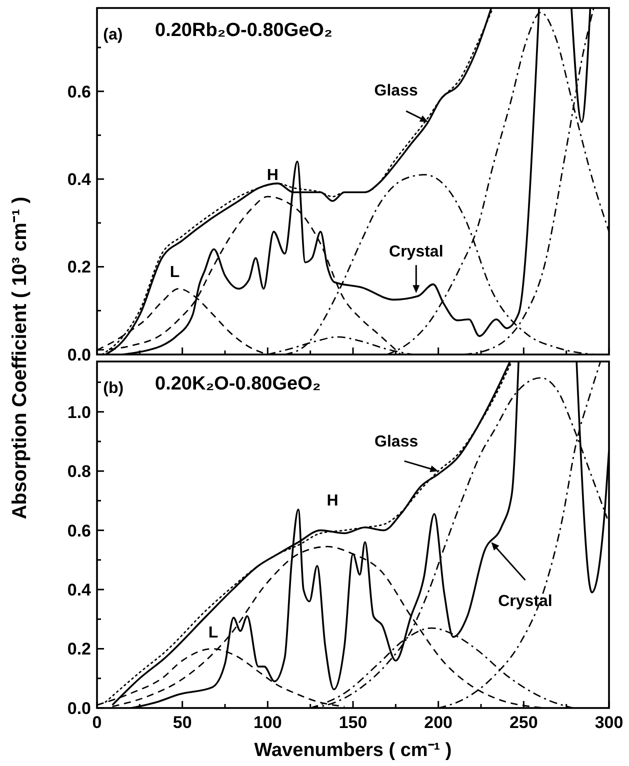 Image resolution: width=629 pixels, height=766 pixels. What do you see at coordinates (20, 358) in the screenshot?
I see `y-axis-title: Absorption Coefficient ( 10³ cm⁻¹ )` at bounding box center [20, 358].